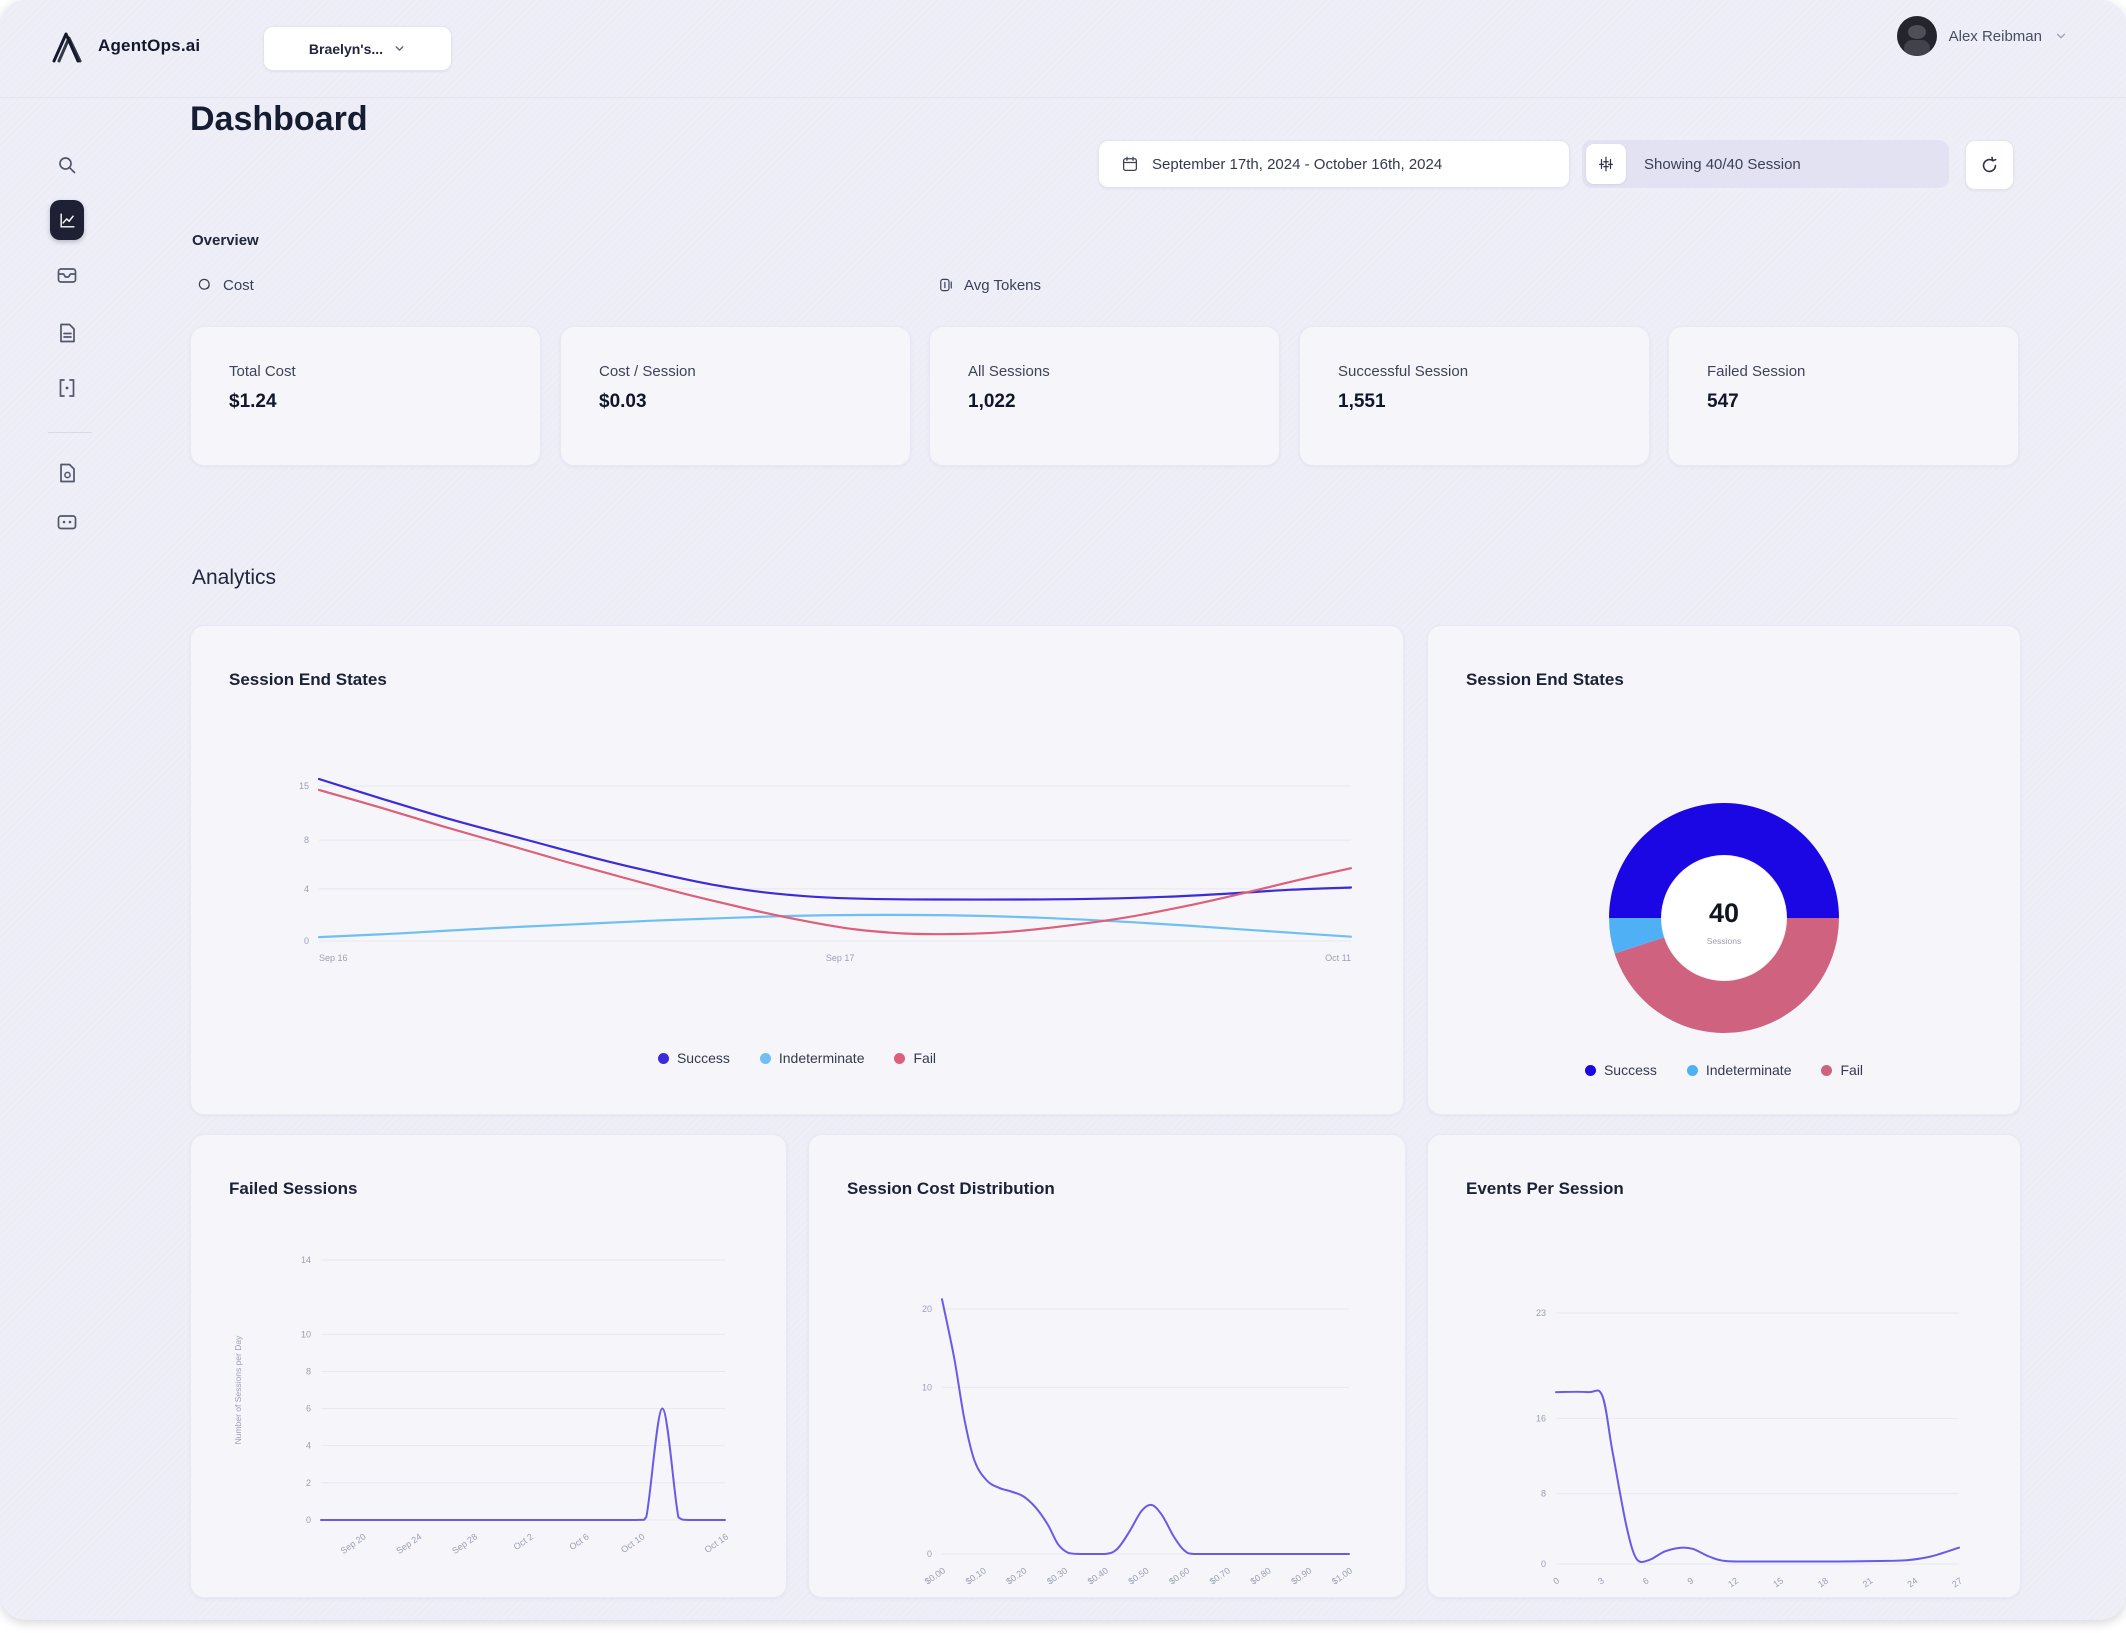 The image size is (2126, 1633). What do you see at coordinates (1098, 1575) in the screenshot?
I see `svg-text: $0.40` at bounding box center [1098, 1575].